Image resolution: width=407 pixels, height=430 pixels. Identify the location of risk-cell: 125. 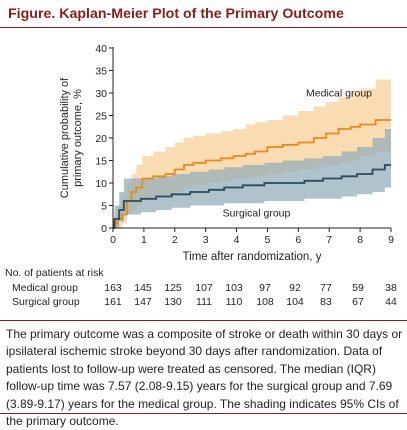
(173, 288).